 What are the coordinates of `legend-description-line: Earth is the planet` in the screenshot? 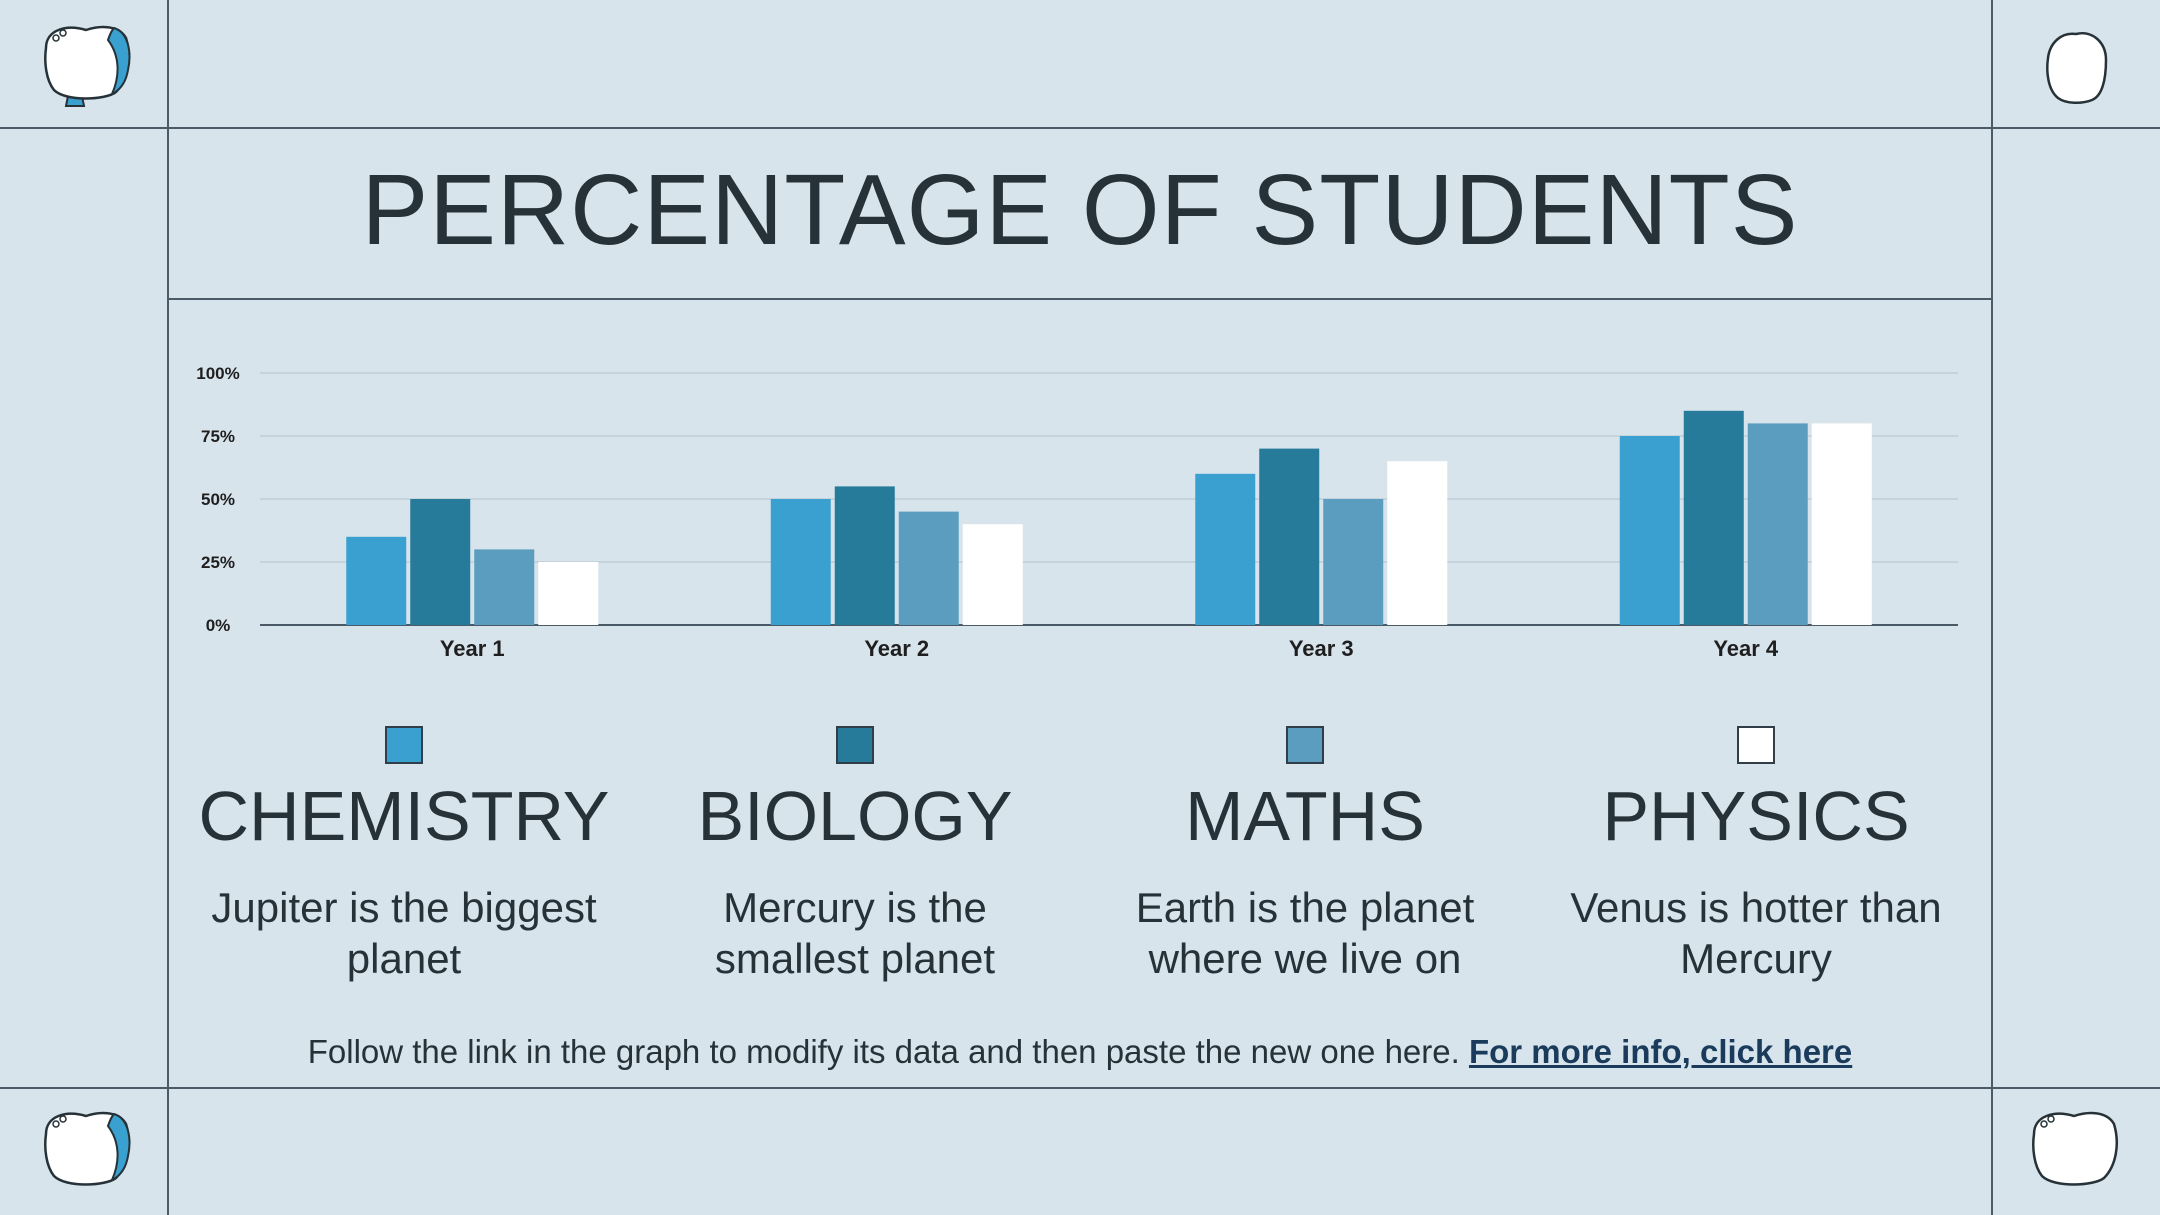 It's located at (1305, 907).